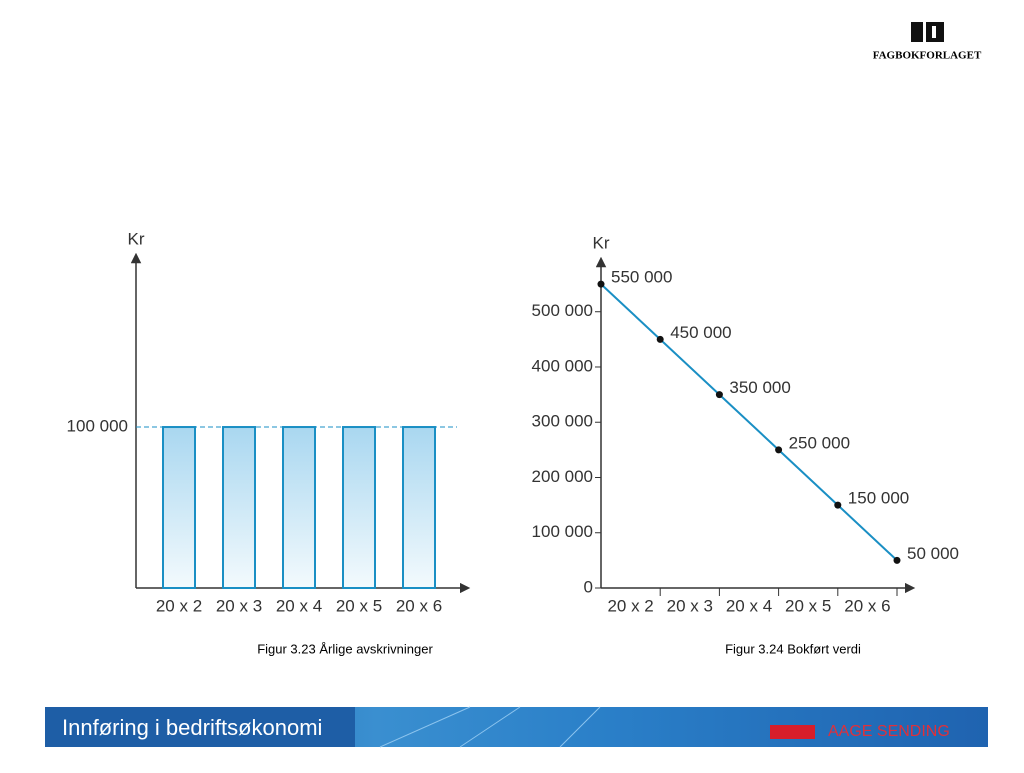  What do you see at coordinates (562, 421) in the screenshot?
I see `y-tick-label: 300 000` at bounding box center [562, 421].